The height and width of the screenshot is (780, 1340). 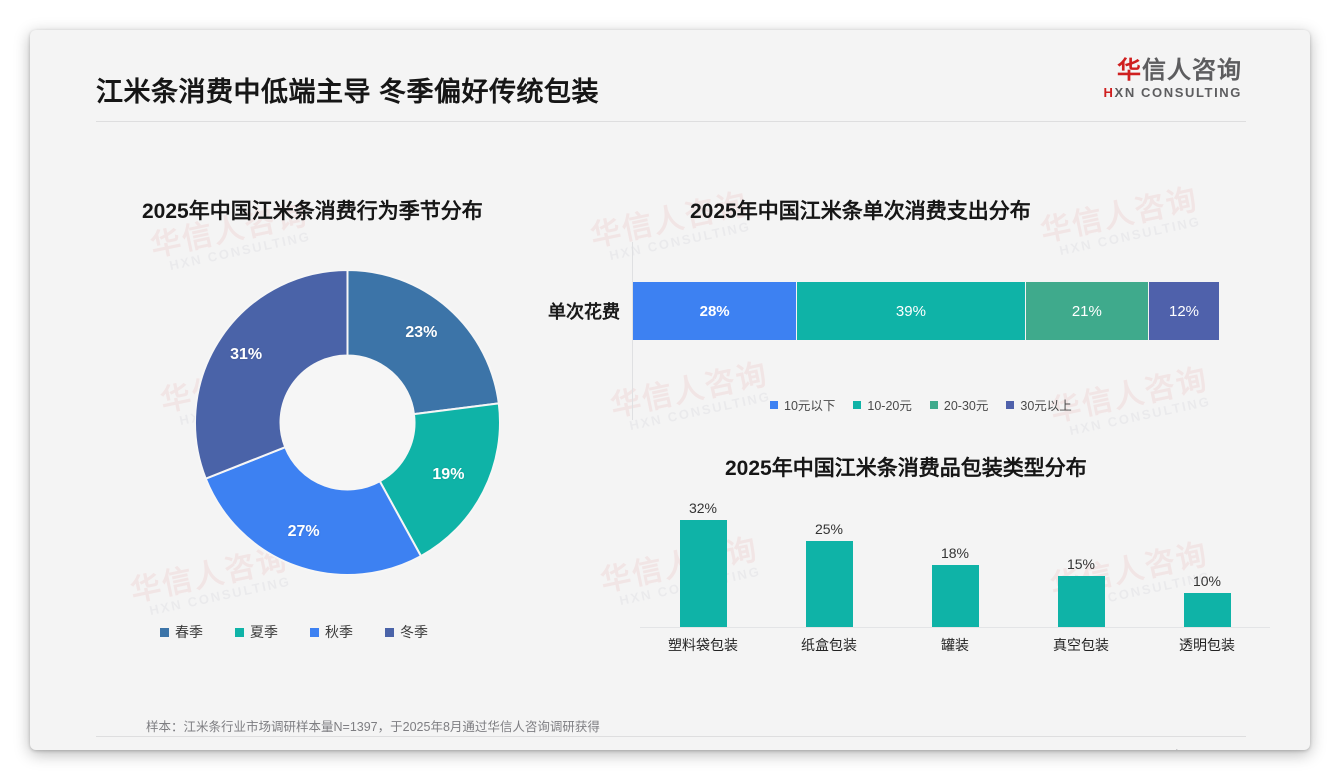 I want to click on bar-value-label: 10%, so click(x=1207, y=580).